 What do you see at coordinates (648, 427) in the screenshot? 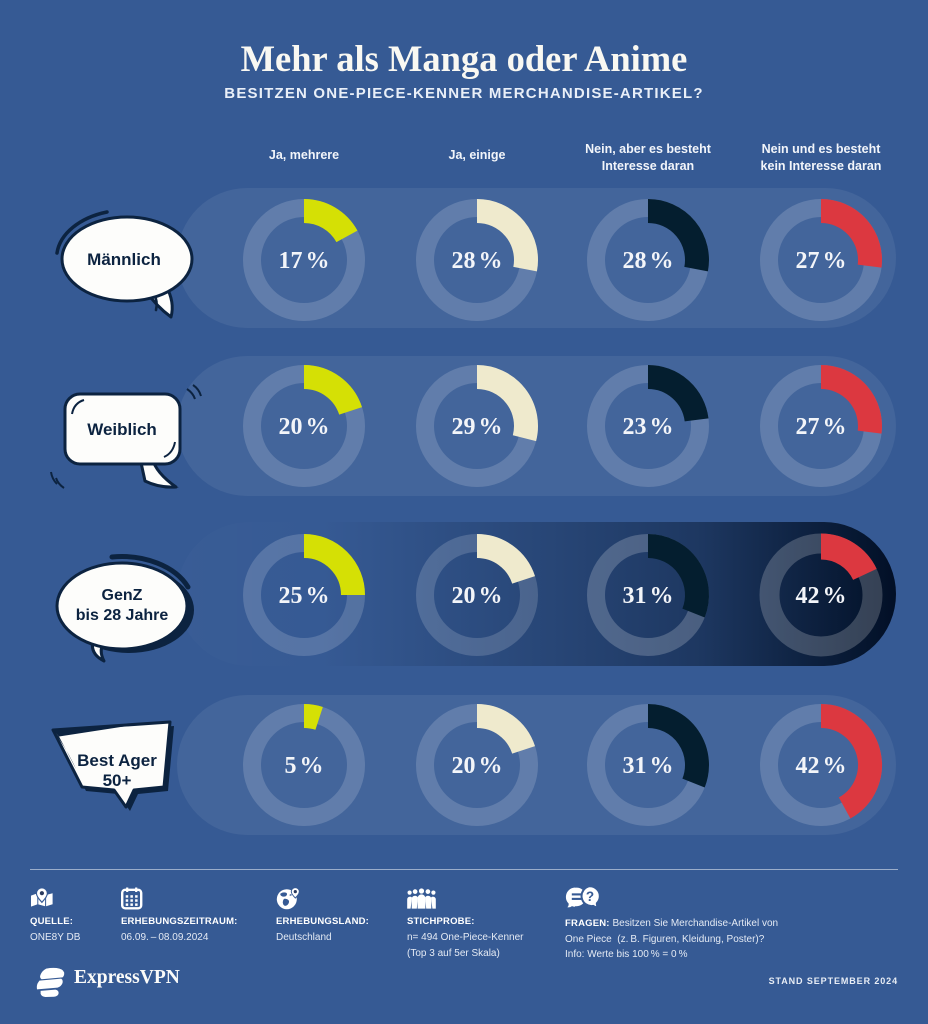
I see `svg-text: 23%` at bounding box center [648, 427].